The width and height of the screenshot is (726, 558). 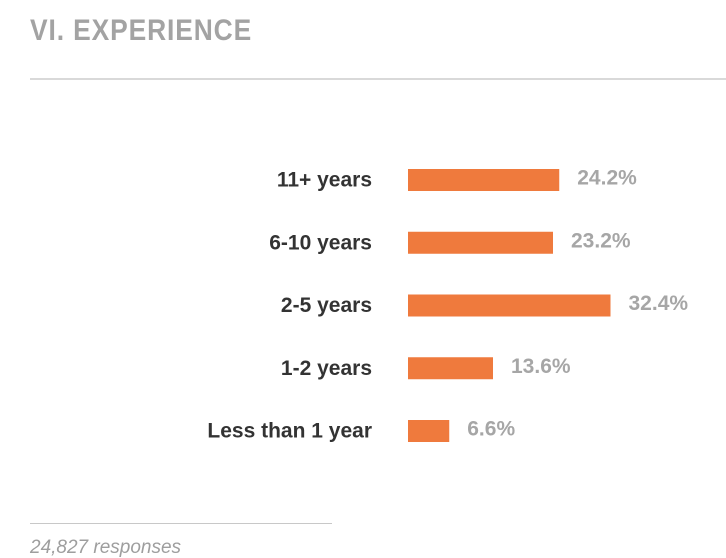 What do you see at coordinates (607, 178) in the screenshot?
I see `value-label: 24.2%` at bounding box center [607, 178].